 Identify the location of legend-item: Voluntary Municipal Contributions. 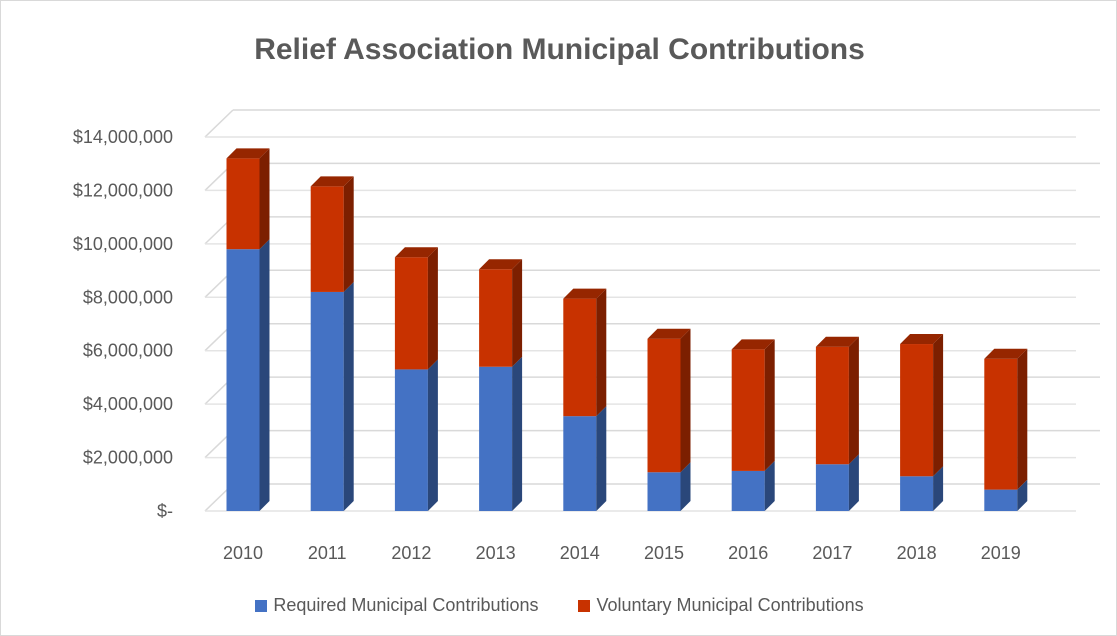
(721, 605).